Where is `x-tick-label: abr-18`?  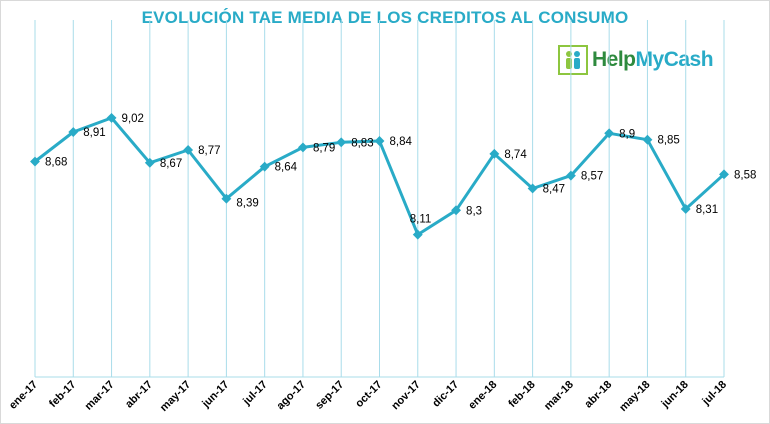
x-tick-label: abr-18 is located at coordinates (598, 395).